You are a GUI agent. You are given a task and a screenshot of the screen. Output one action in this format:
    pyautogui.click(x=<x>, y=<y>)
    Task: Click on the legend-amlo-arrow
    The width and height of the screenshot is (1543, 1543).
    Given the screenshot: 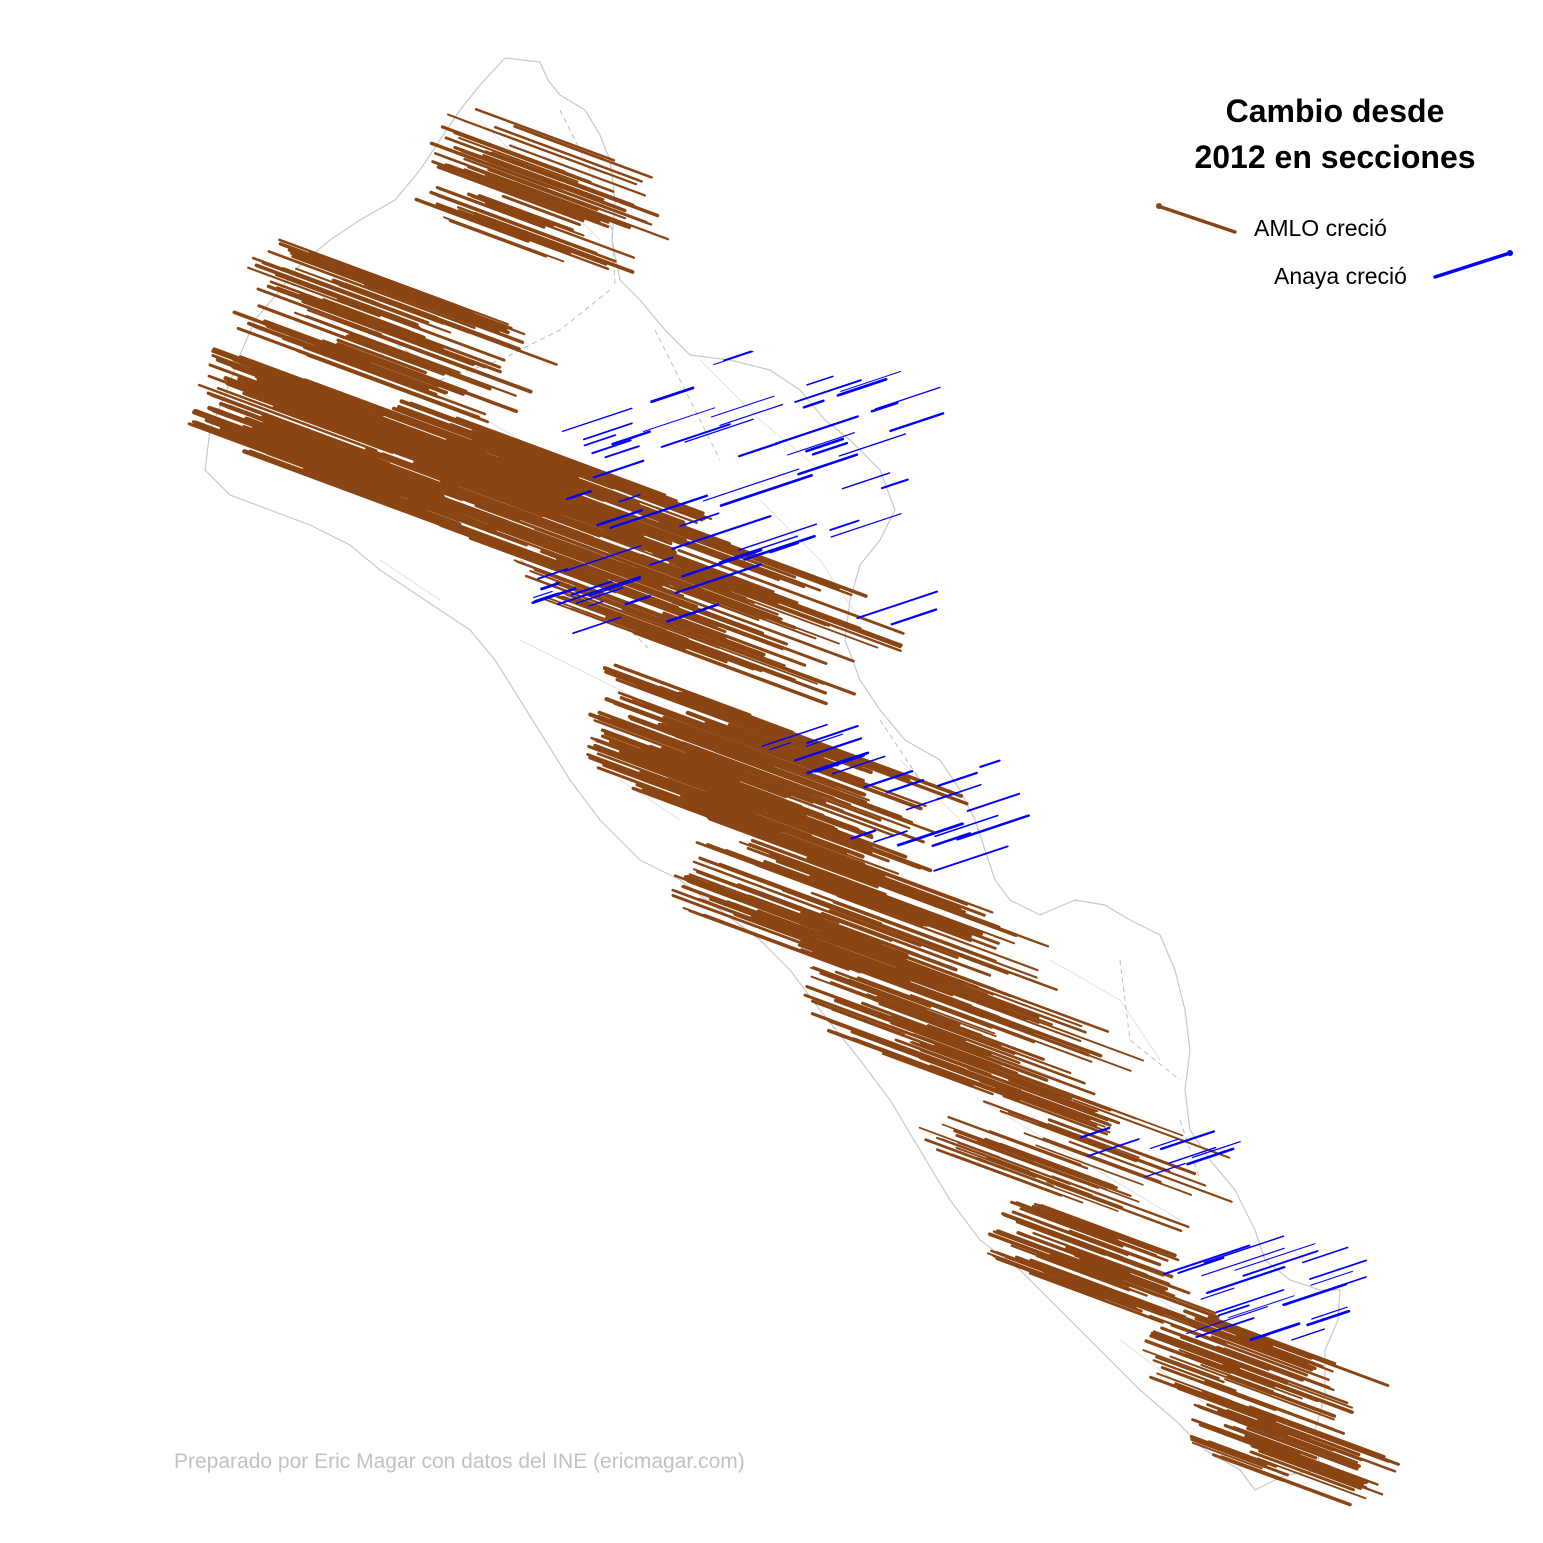 What is the action you would take?
    pyautogui.click(x=1196, y=219)
    